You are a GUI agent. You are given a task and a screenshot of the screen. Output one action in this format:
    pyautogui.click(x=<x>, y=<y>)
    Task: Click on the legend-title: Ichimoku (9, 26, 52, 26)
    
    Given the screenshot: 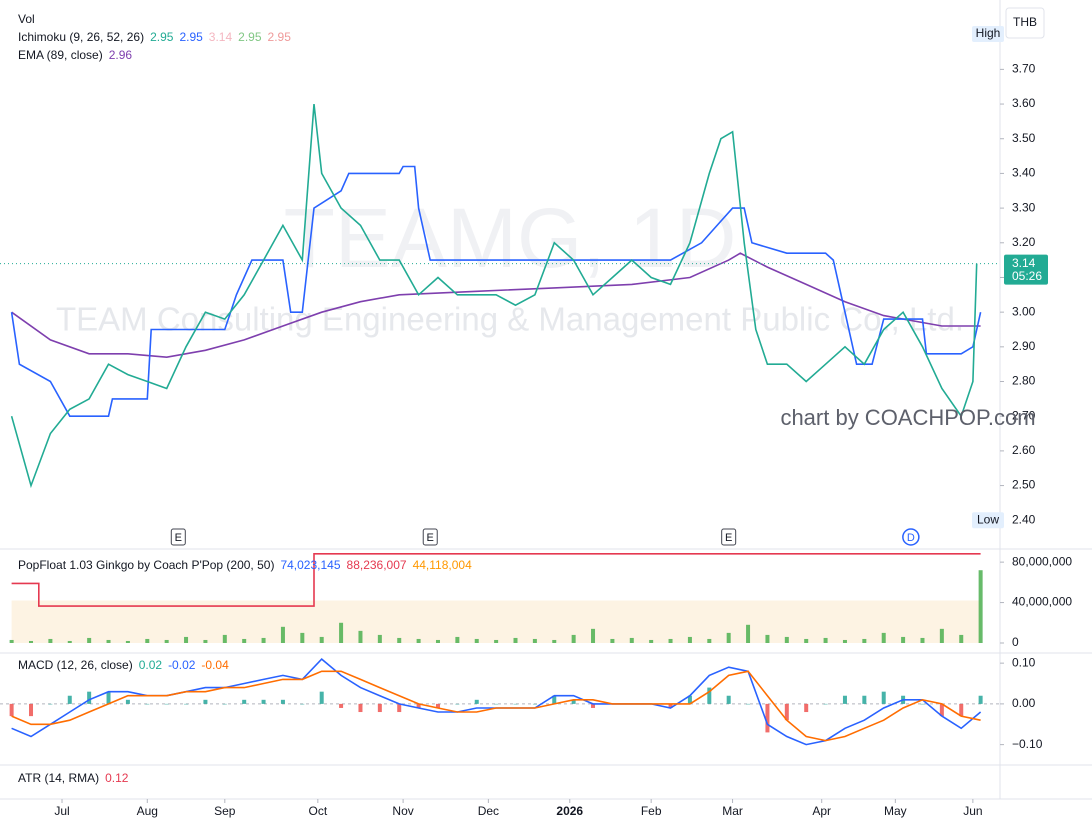 What is the action you would take?
    pyautogui.click(x=81, y=37)
    